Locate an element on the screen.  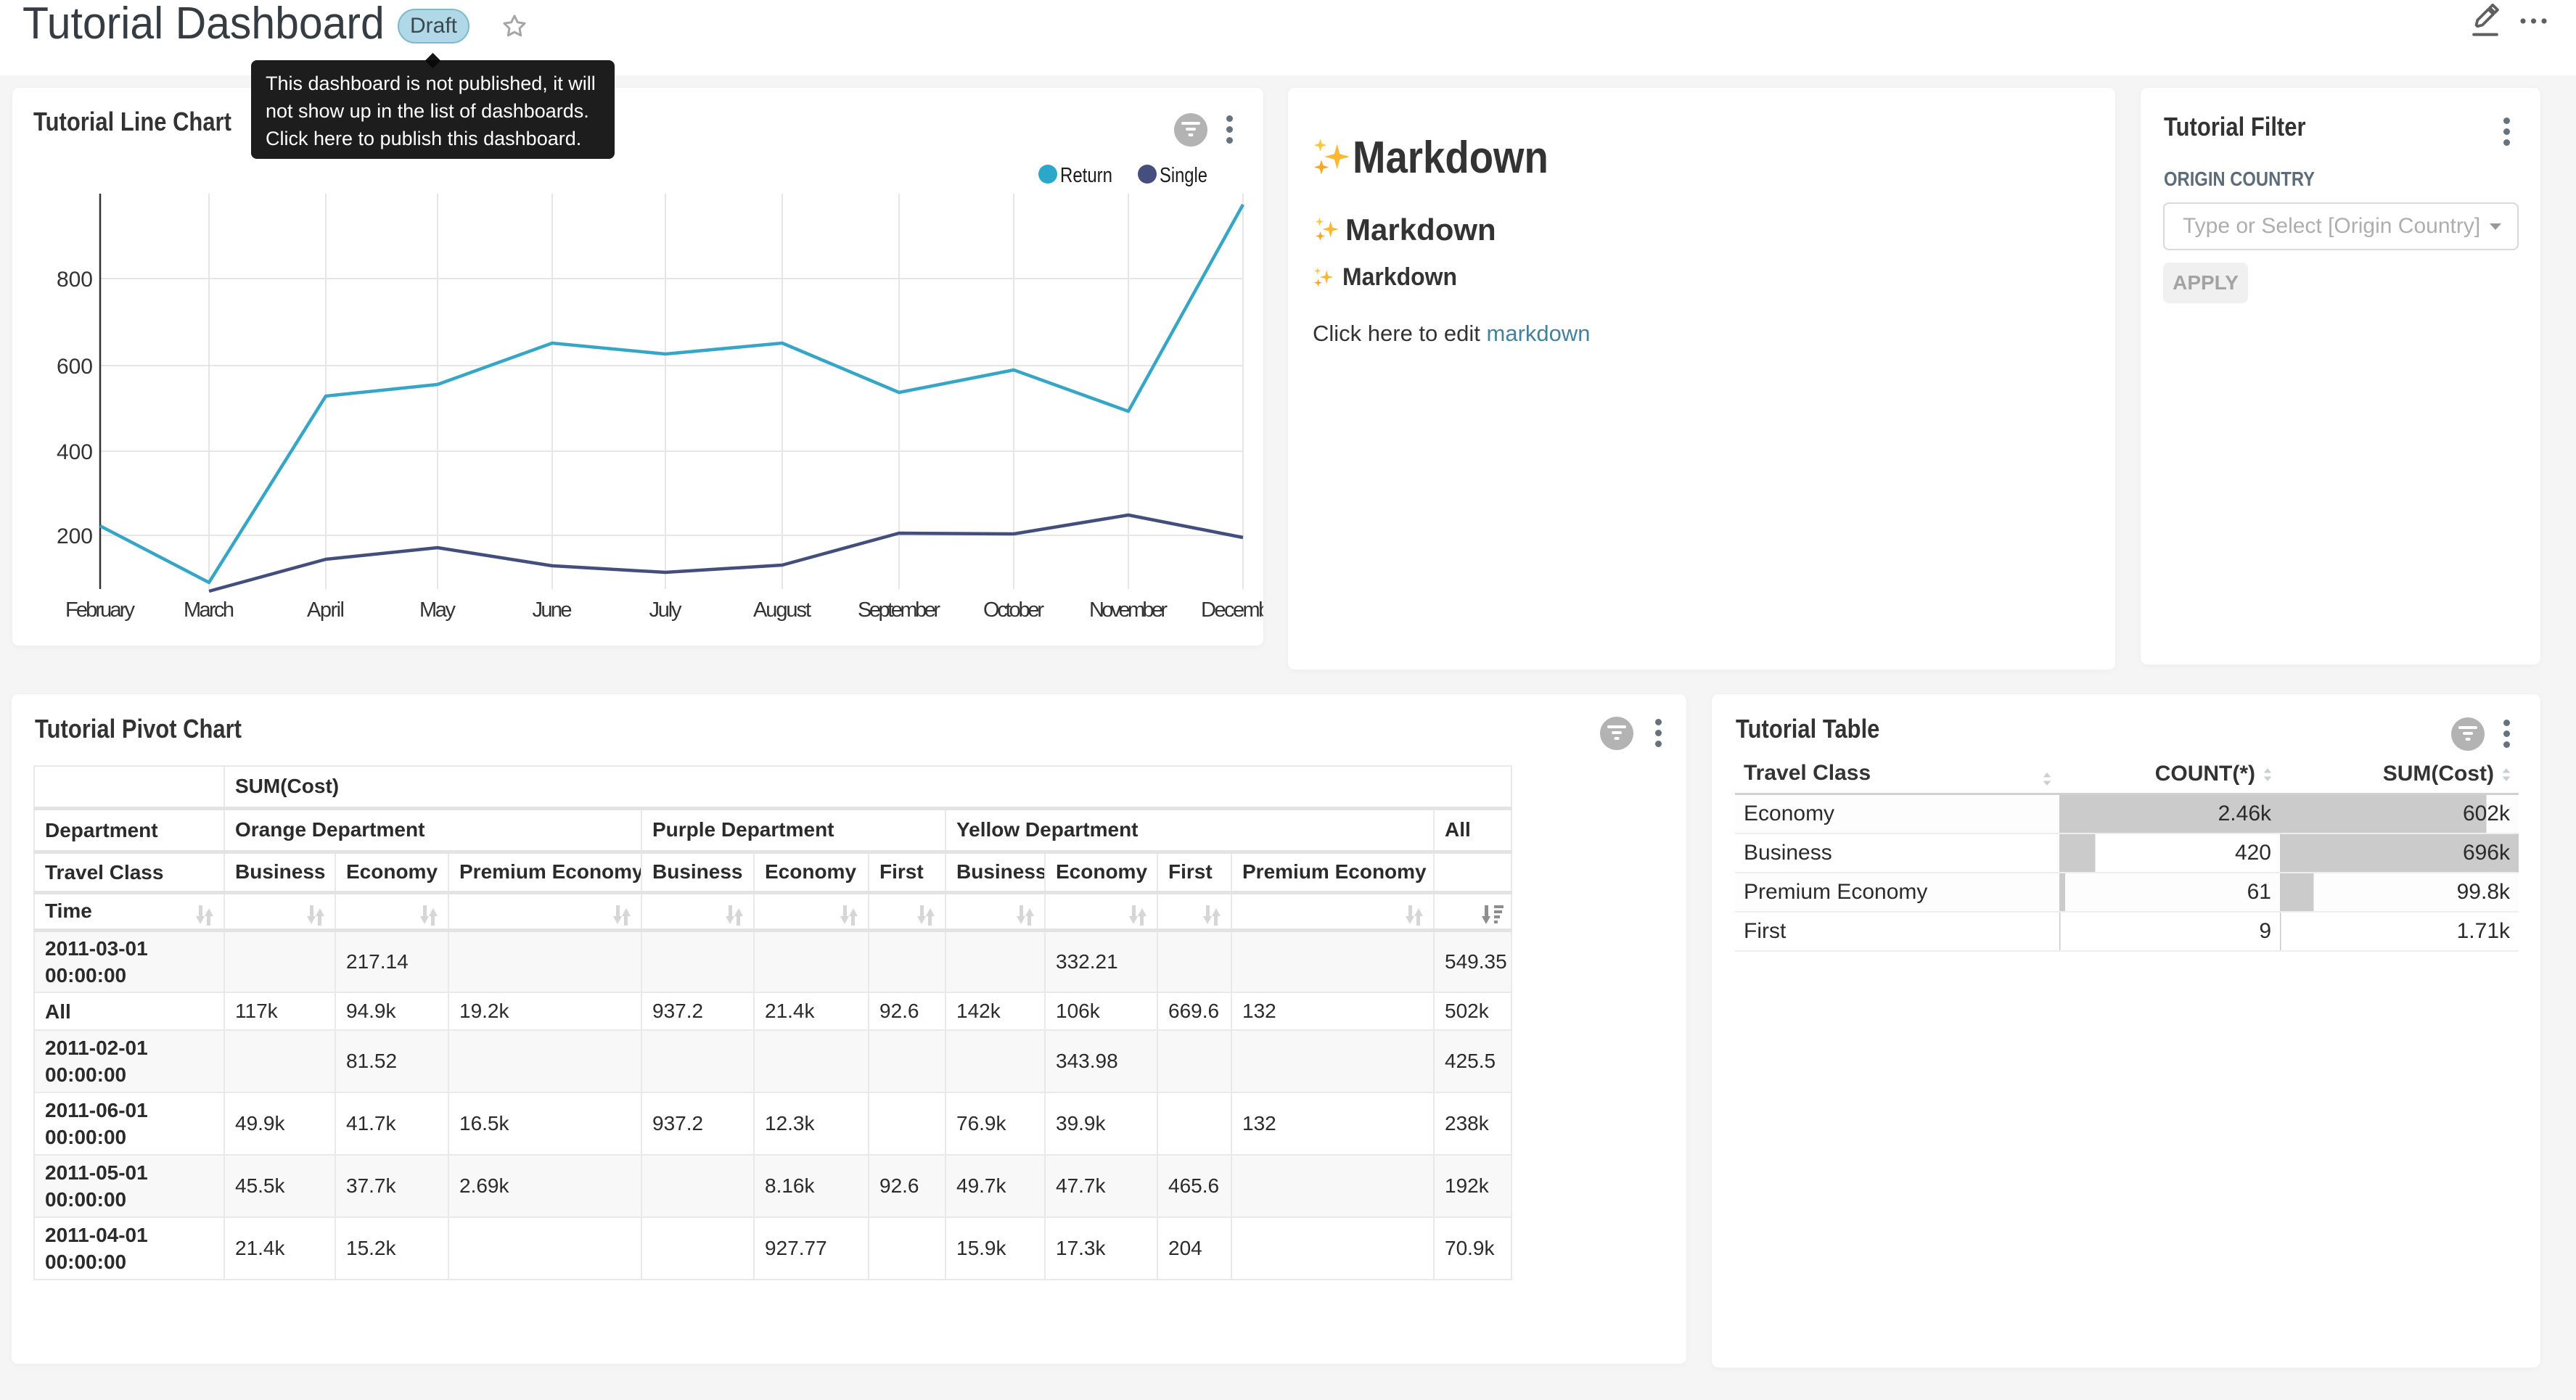
svg-text: 800 is located at coordinates (75, 280).